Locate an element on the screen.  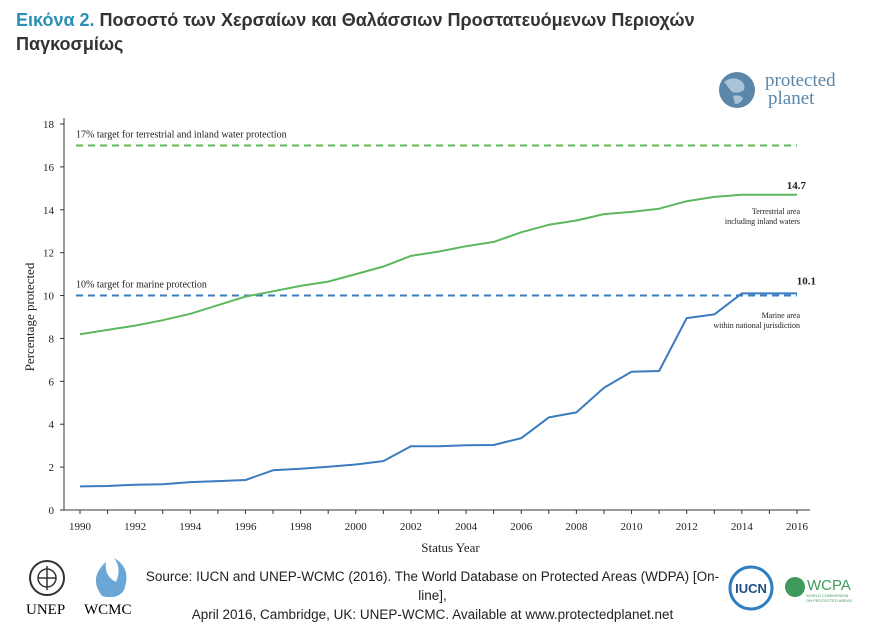
x-tick-label: 2000 is located at coordinates (356, 527).